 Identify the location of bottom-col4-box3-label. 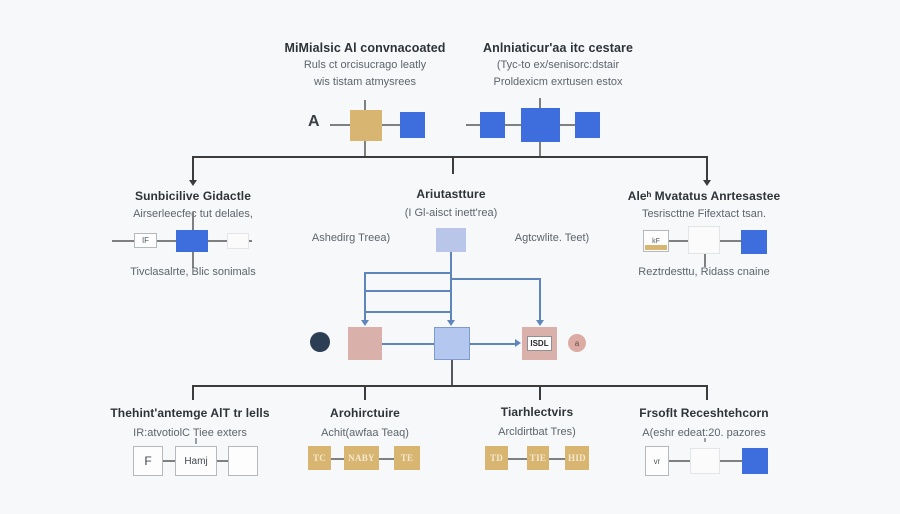
(755, 461).